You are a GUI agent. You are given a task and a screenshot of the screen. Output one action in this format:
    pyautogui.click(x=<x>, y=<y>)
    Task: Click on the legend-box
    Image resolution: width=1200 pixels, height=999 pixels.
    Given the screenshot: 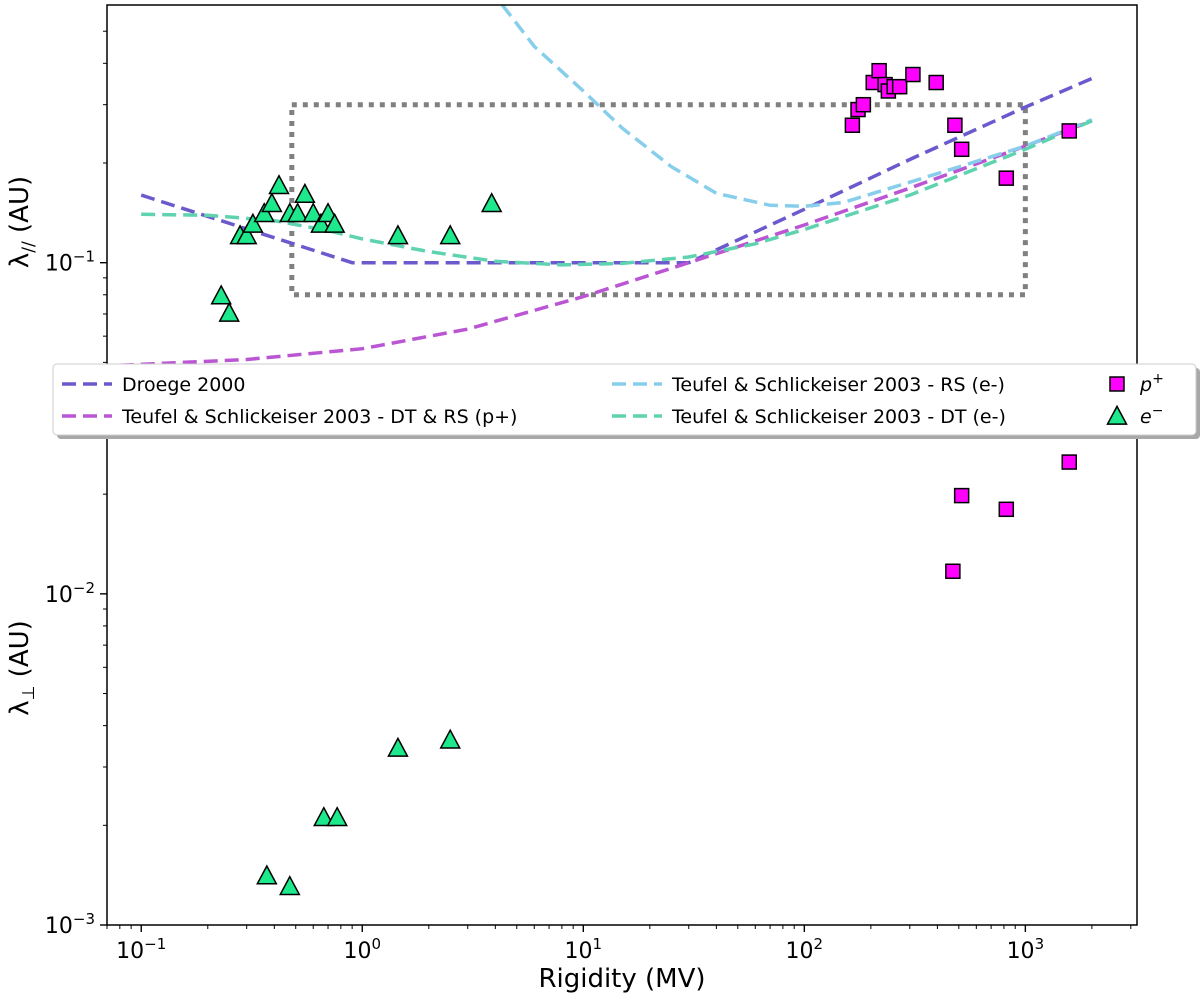 What is the action you would take?
    pyautogui.click(x=624, y=399)
    